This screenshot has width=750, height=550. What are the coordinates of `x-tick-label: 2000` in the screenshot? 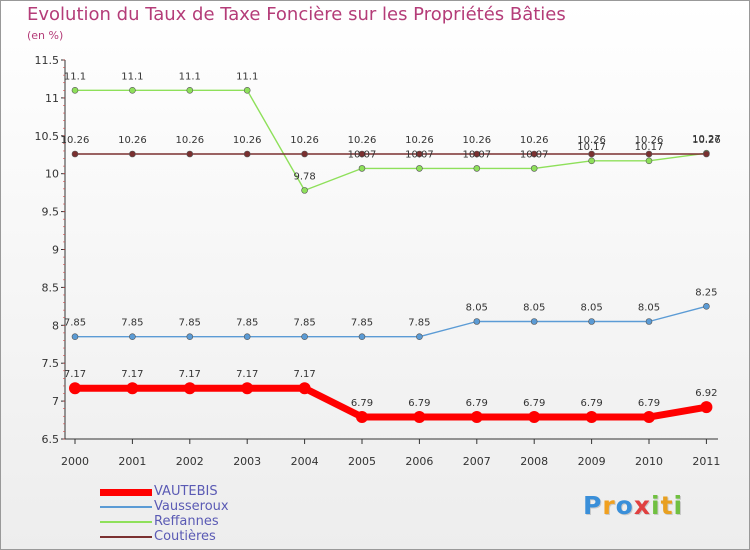 It's located at (75, 461).